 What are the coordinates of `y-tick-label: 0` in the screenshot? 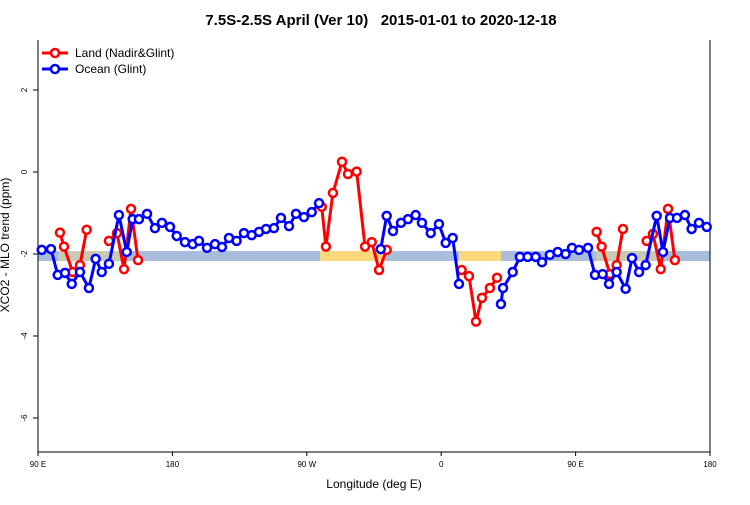 It's located at (24, 171).